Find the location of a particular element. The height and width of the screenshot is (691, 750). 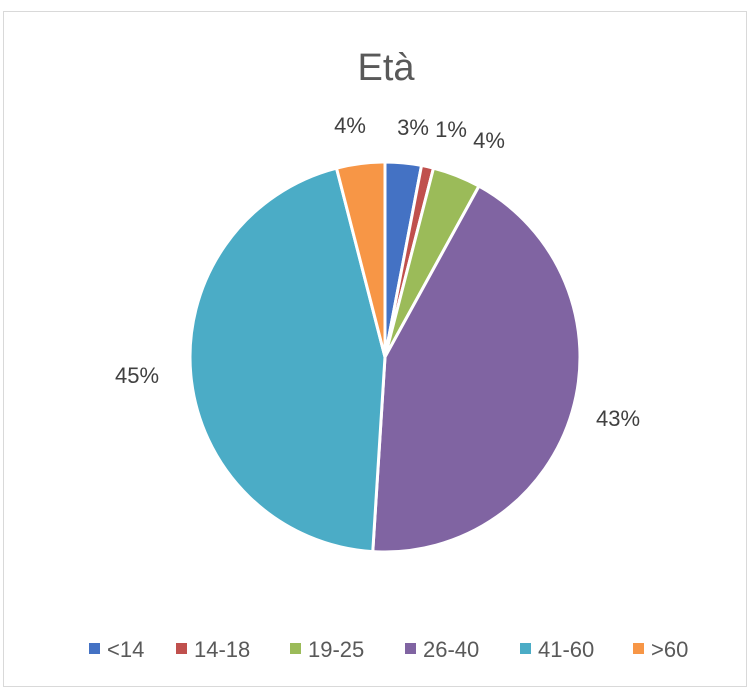

data-label-6: 4% is located at coordinates (350, 125).